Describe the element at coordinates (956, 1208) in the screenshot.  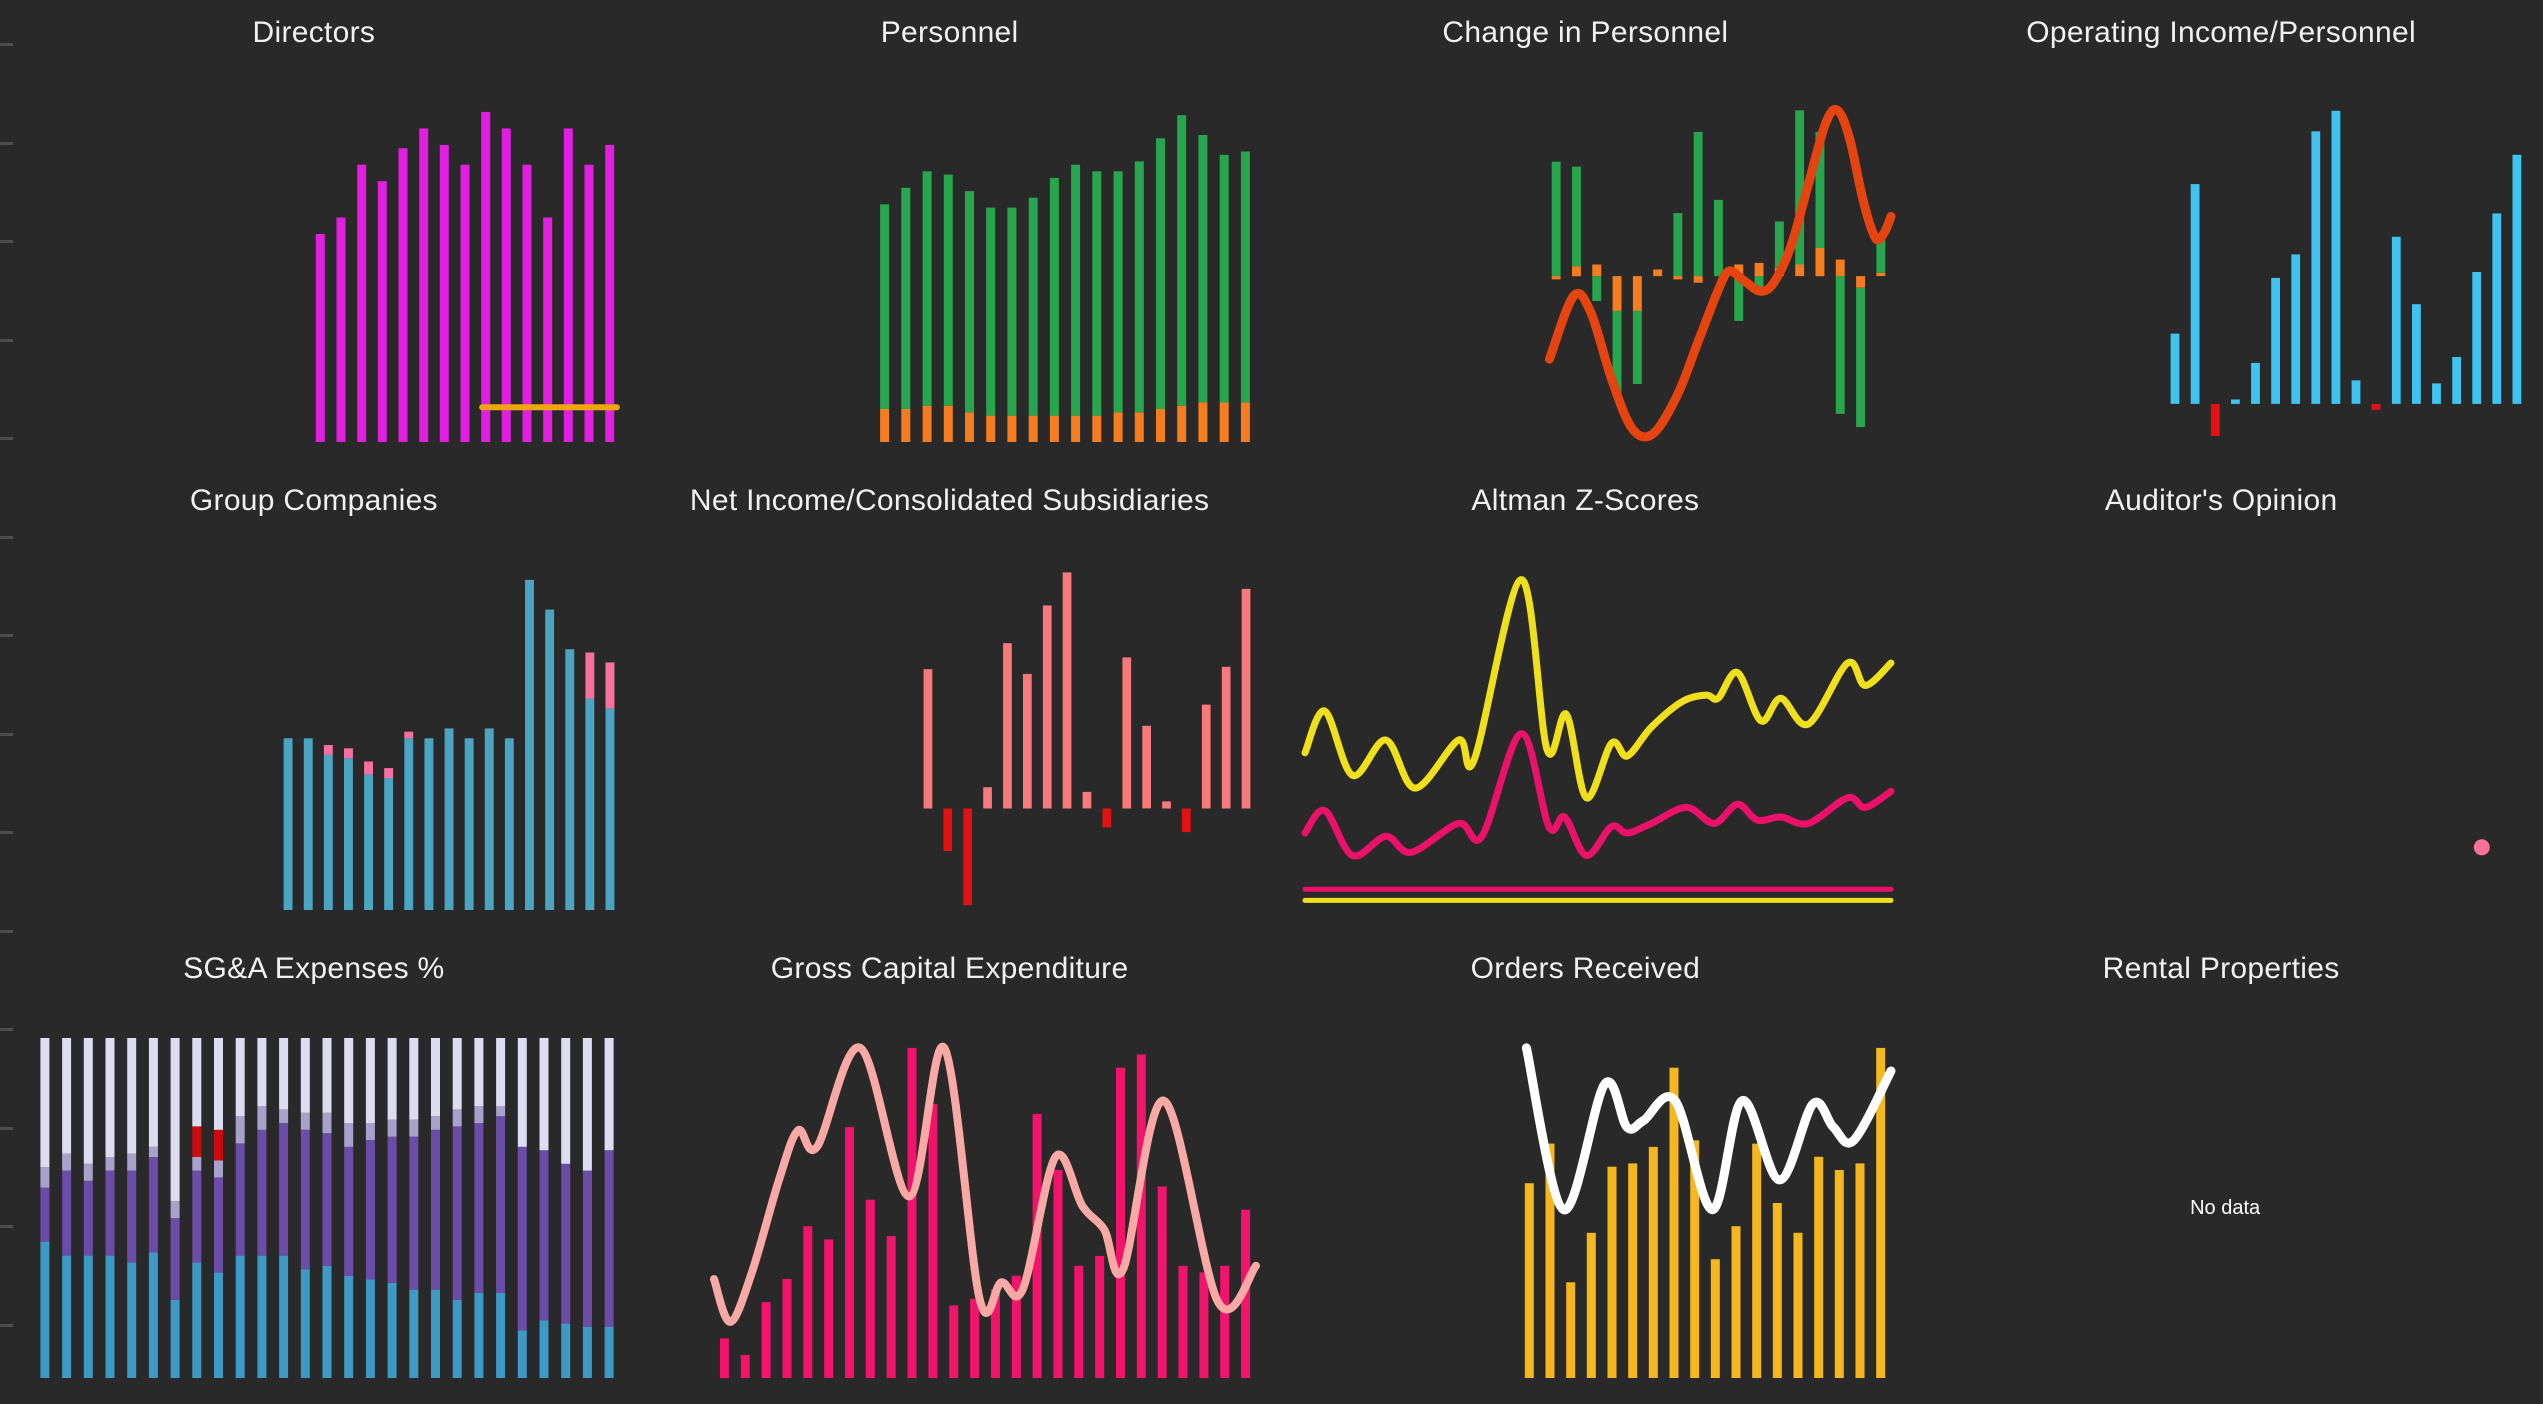
I see `gross-capital-expenditure-chart` at that location.